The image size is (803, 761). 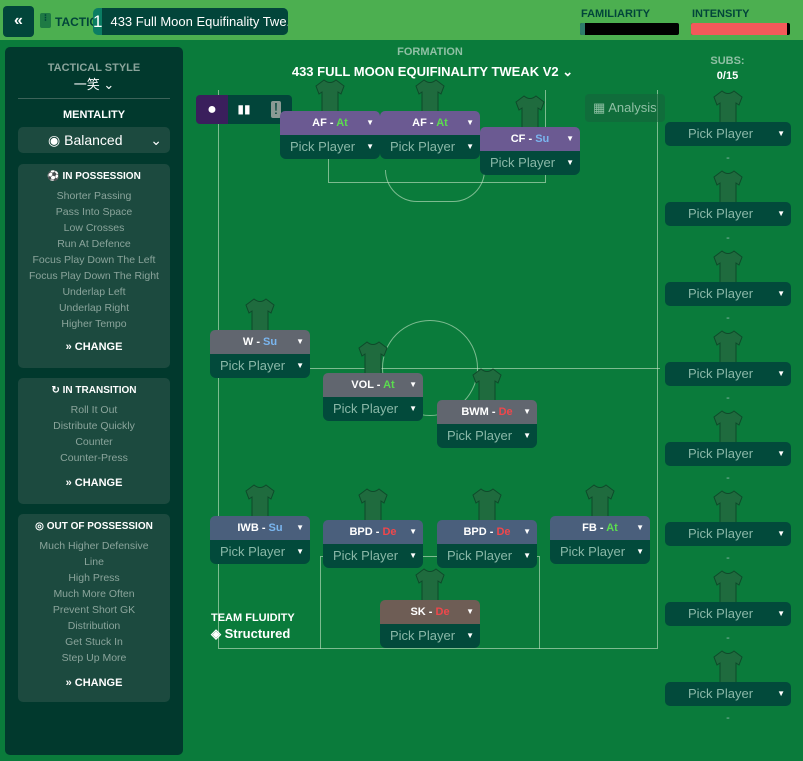 I want to click on role-name: CF, so click(x=518, y=139).